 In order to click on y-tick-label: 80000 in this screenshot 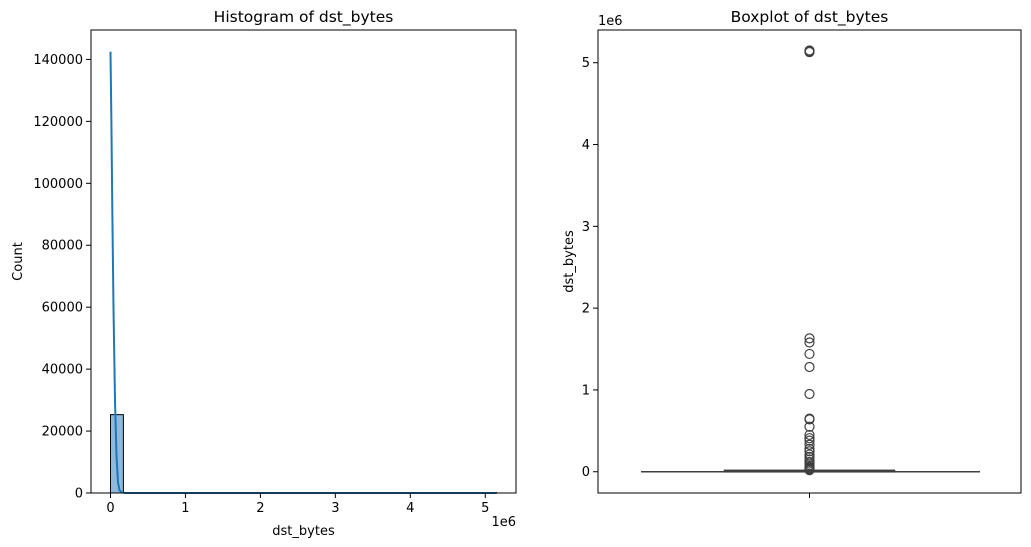, I will do `click(62, 246)`.